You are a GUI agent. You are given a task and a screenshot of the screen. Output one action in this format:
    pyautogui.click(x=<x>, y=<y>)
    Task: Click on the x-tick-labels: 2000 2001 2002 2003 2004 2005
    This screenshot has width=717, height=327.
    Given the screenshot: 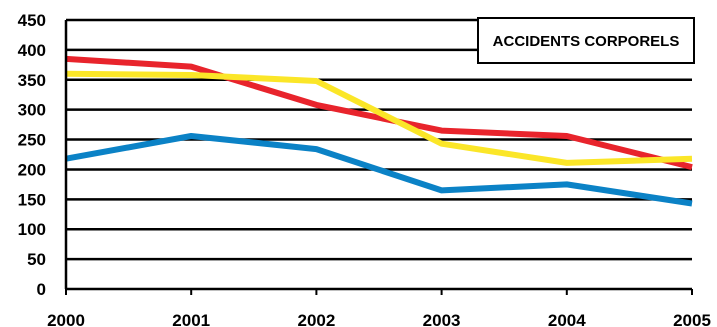 What is the action you would take?
    pyautogui.click(x=379, y=308)
    